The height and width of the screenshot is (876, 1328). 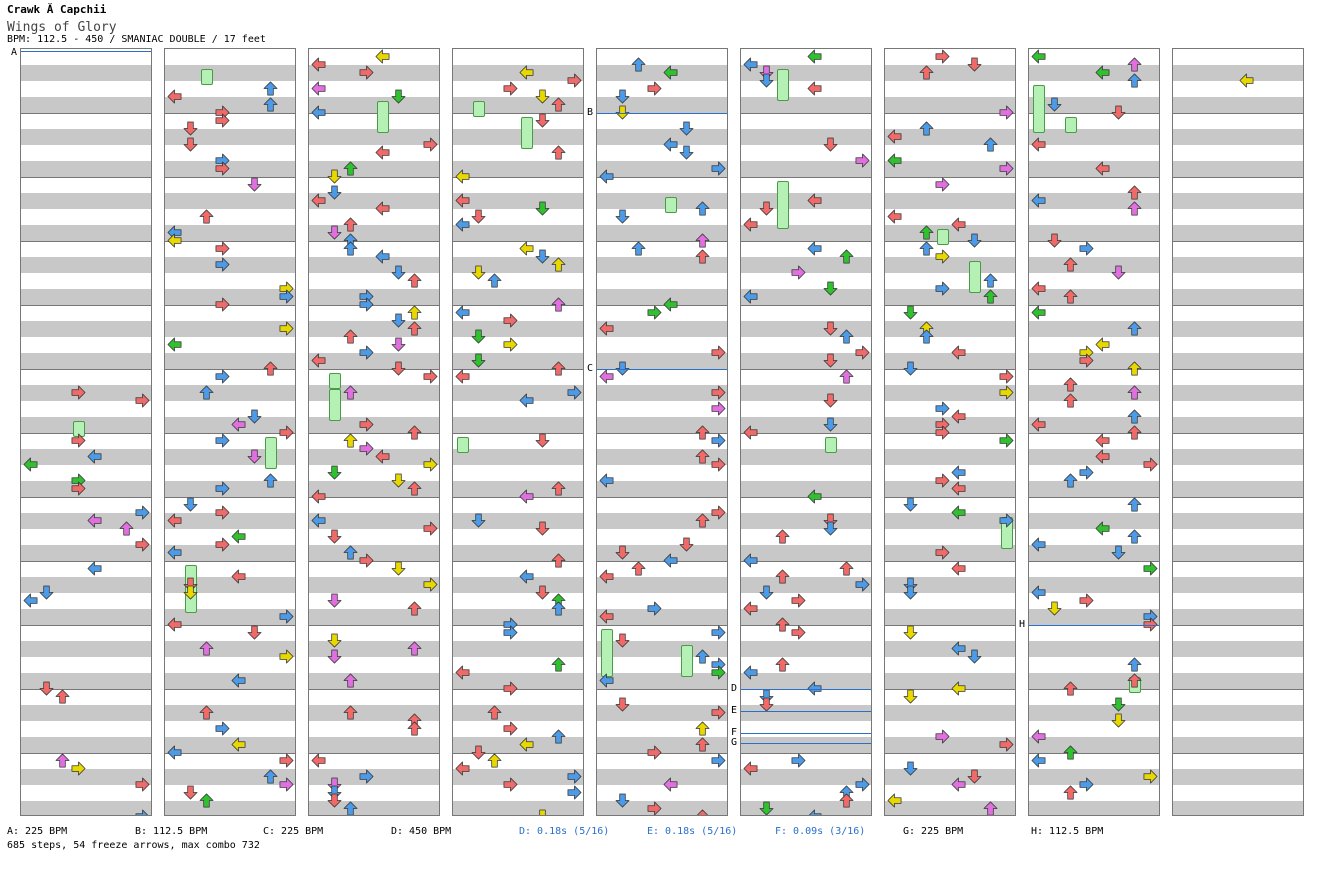 I want to click on legend-item-b-bpm: B: 112.5 BPM, so click(x=171, y=831).